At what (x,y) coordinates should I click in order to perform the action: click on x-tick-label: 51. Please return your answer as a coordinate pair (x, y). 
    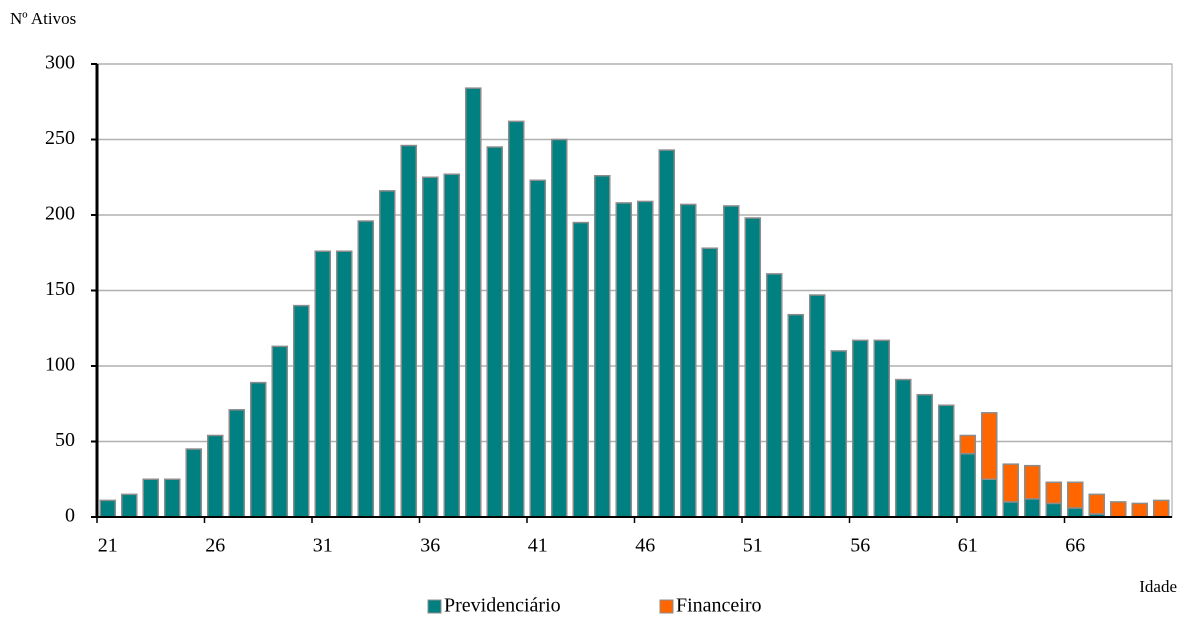
    Looking at the image, I should click on (753, 546).